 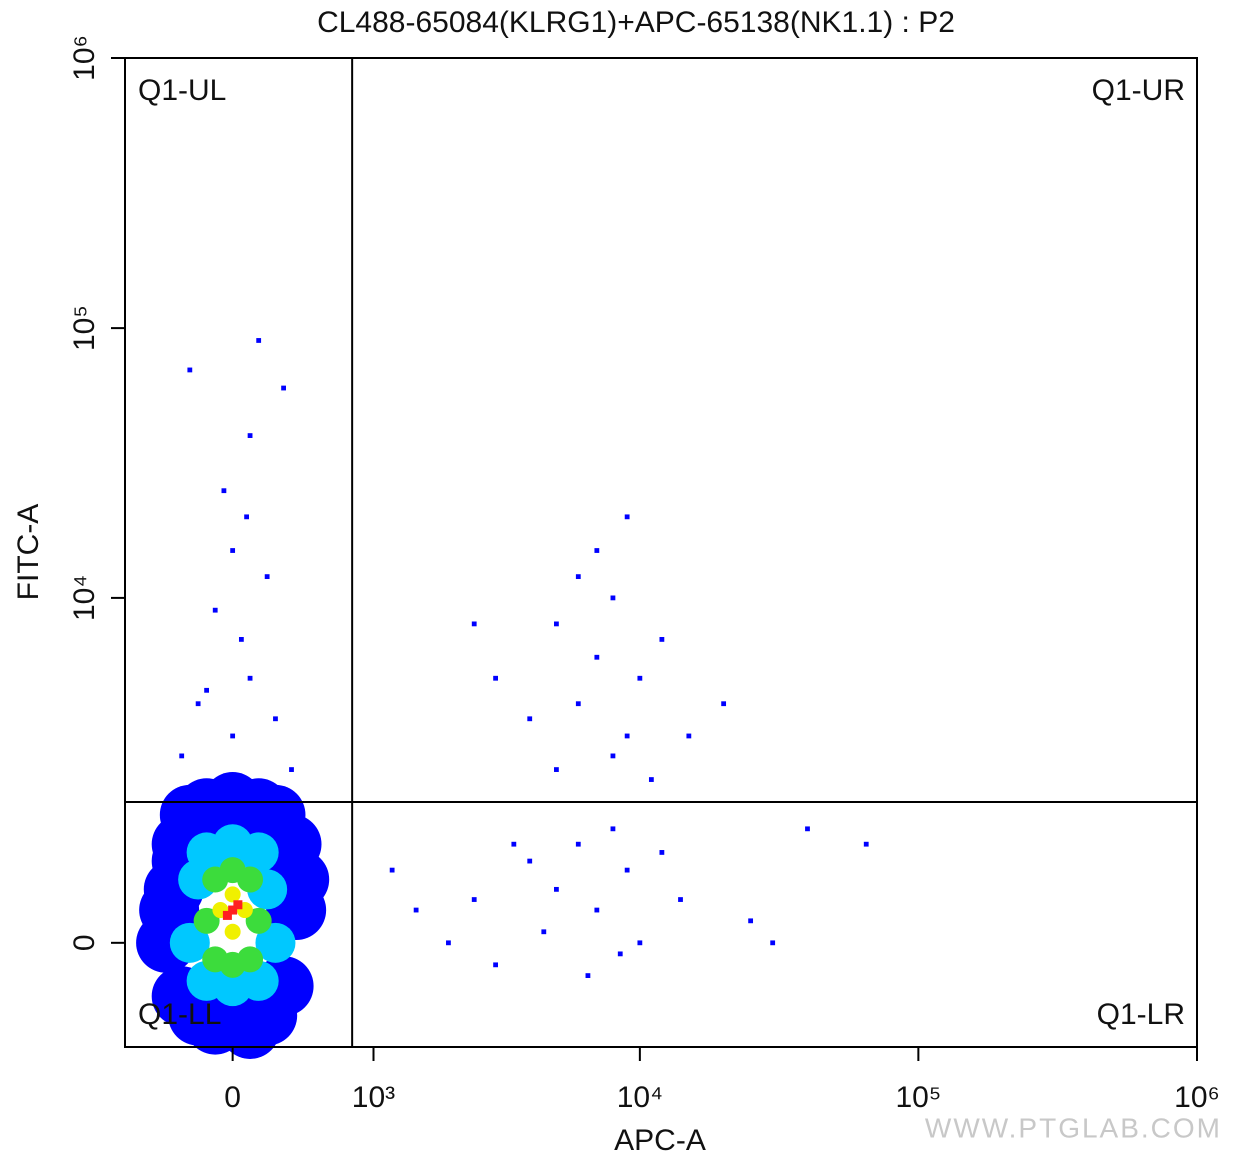 I want to click on y-tick-label: 10⁶, so click(x=84, y=58).